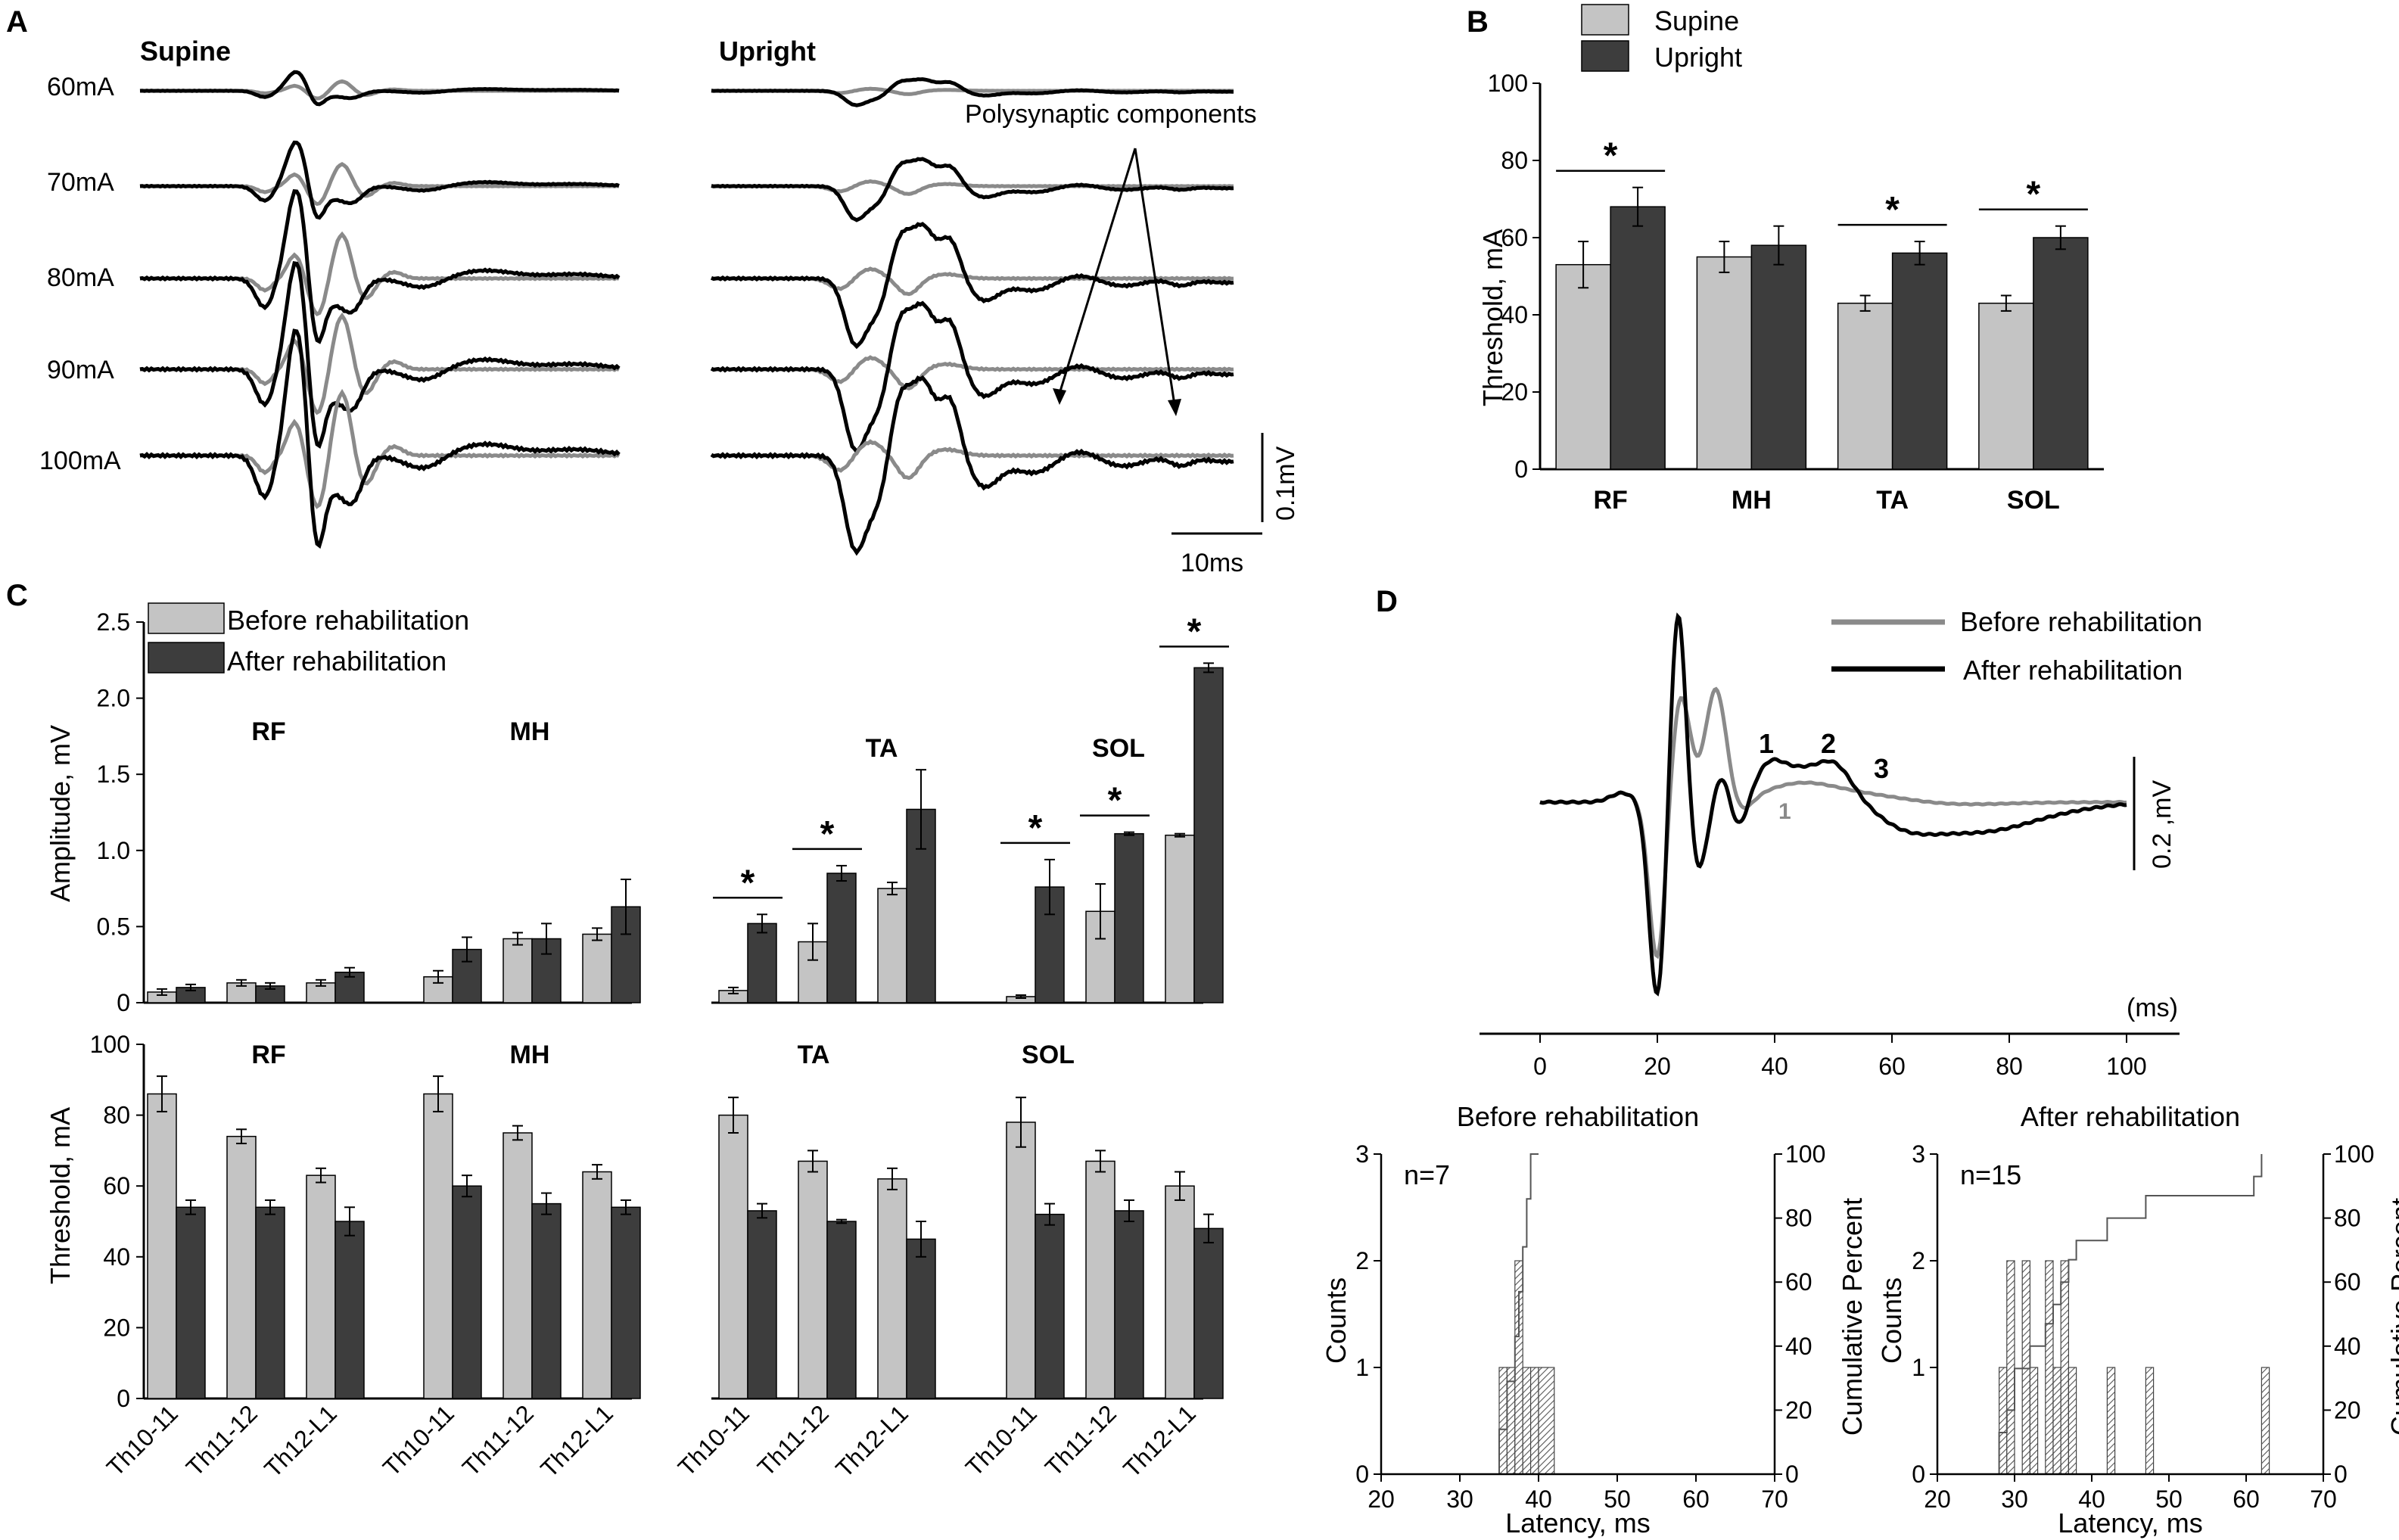 This screenshot has height=1540, width=2399. Describe the element at coordinates (1799, 1409) in the screenshot. I see `hist-y2tick-label: 20` at that location.